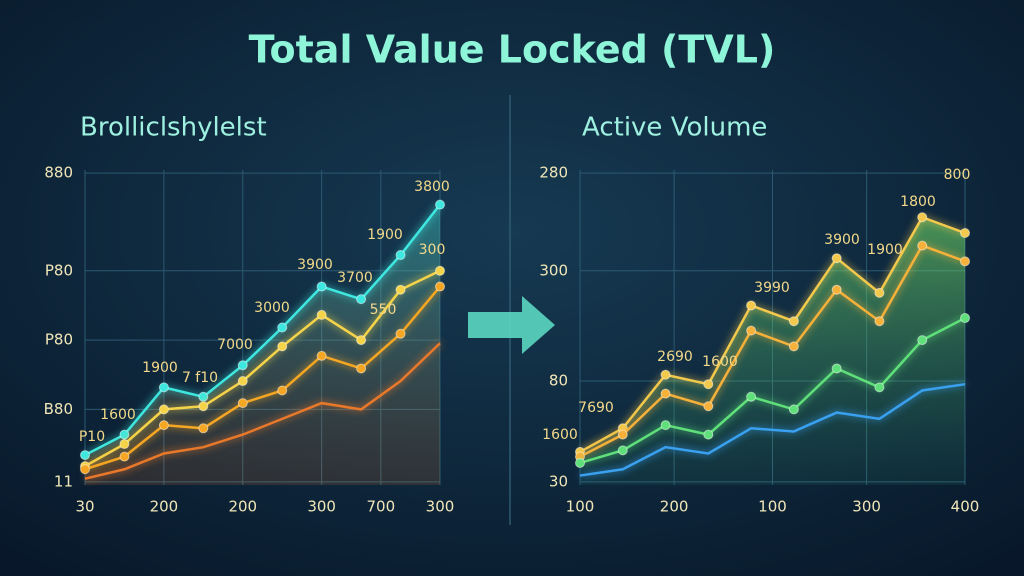 This screenshot has width=1024, height=576. What do you see at coordinates (63, 481) in the screenshot?
I see `y-tick-label: 11` at bounding box center [63, 481].